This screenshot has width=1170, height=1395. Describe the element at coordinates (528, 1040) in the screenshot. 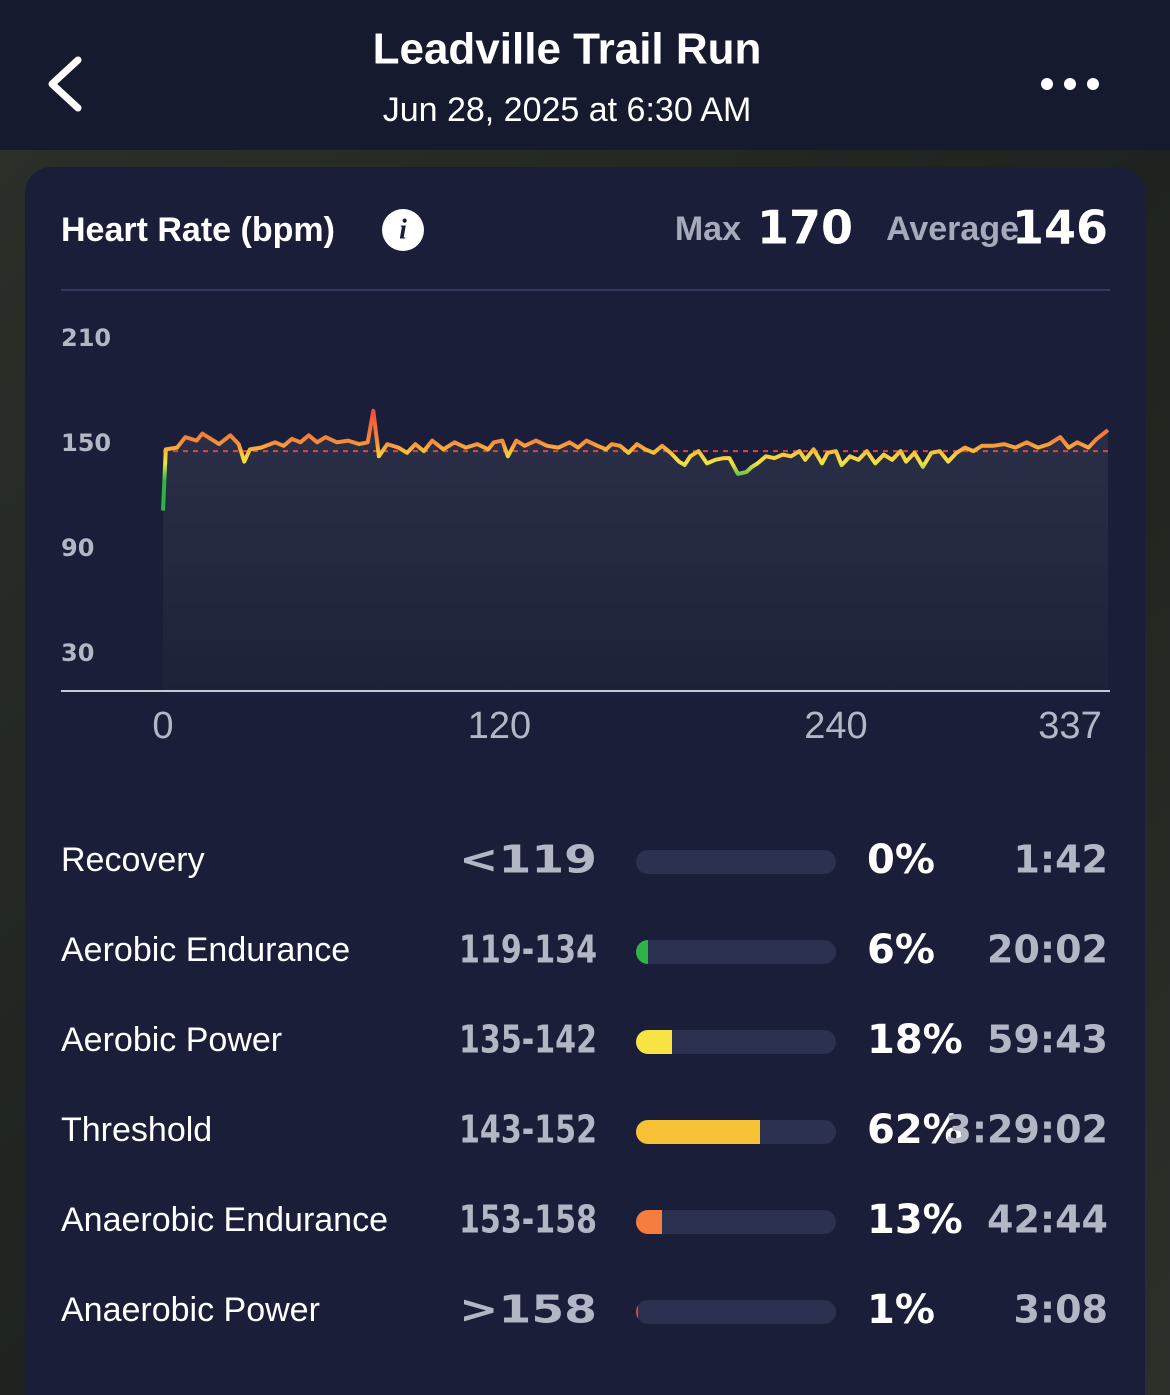

I see `zone-range: 135-142` at that location.